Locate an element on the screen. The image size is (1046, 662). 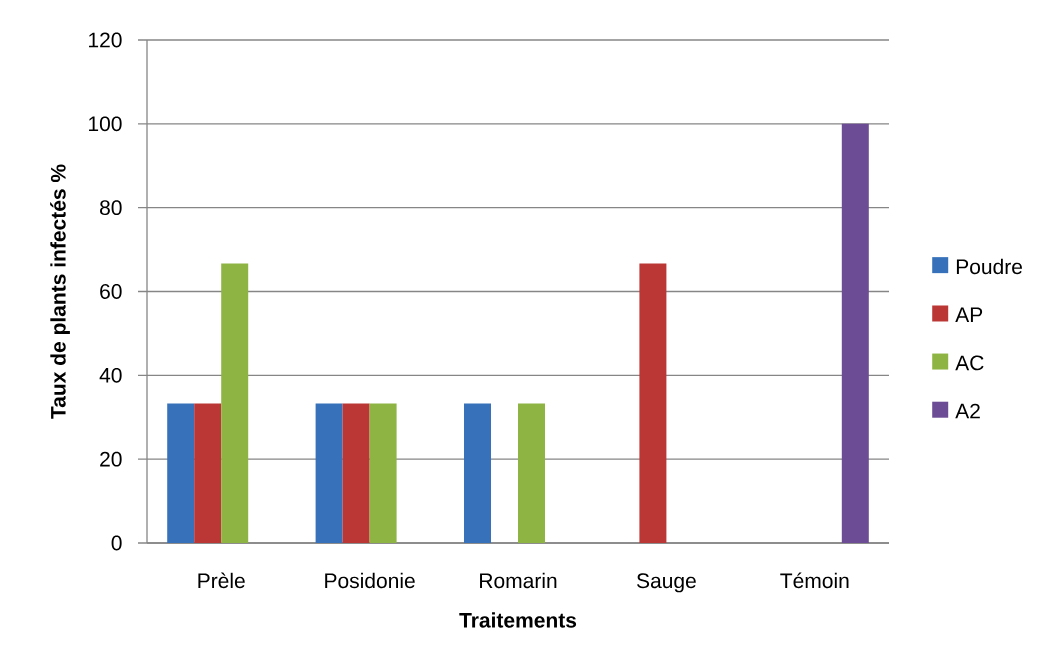
x-axis-title: Traitements is located at coordinates (518, 620).